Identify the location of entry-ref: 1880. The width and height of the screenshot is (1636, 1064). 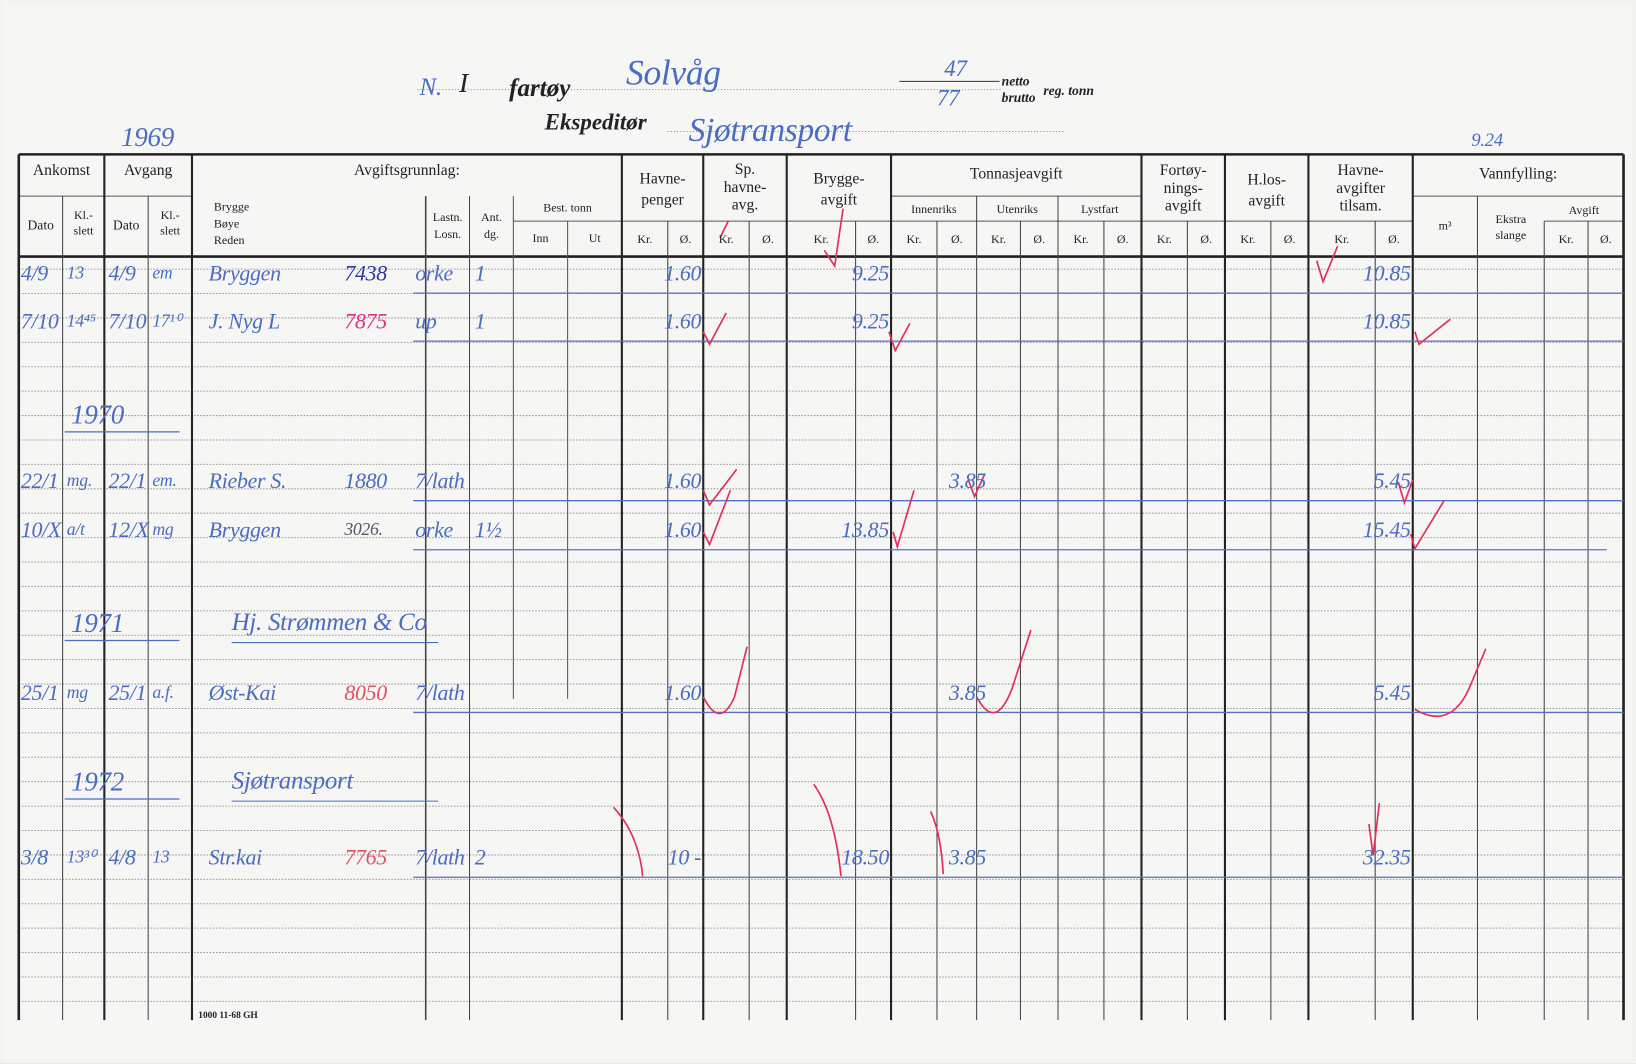
(365, 481).